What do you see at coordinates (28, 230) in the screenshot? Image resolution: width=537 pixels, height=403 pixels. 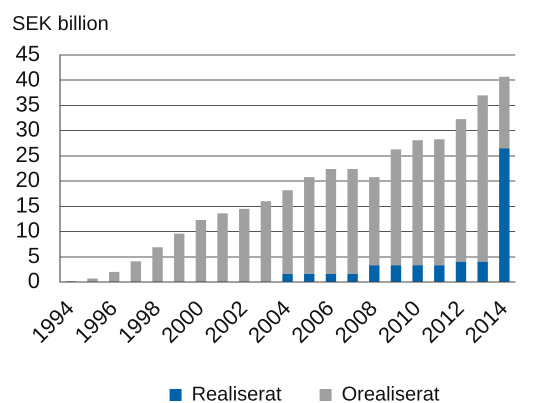 I see `y-tick-label: 10` at bounding box center [28, 230].